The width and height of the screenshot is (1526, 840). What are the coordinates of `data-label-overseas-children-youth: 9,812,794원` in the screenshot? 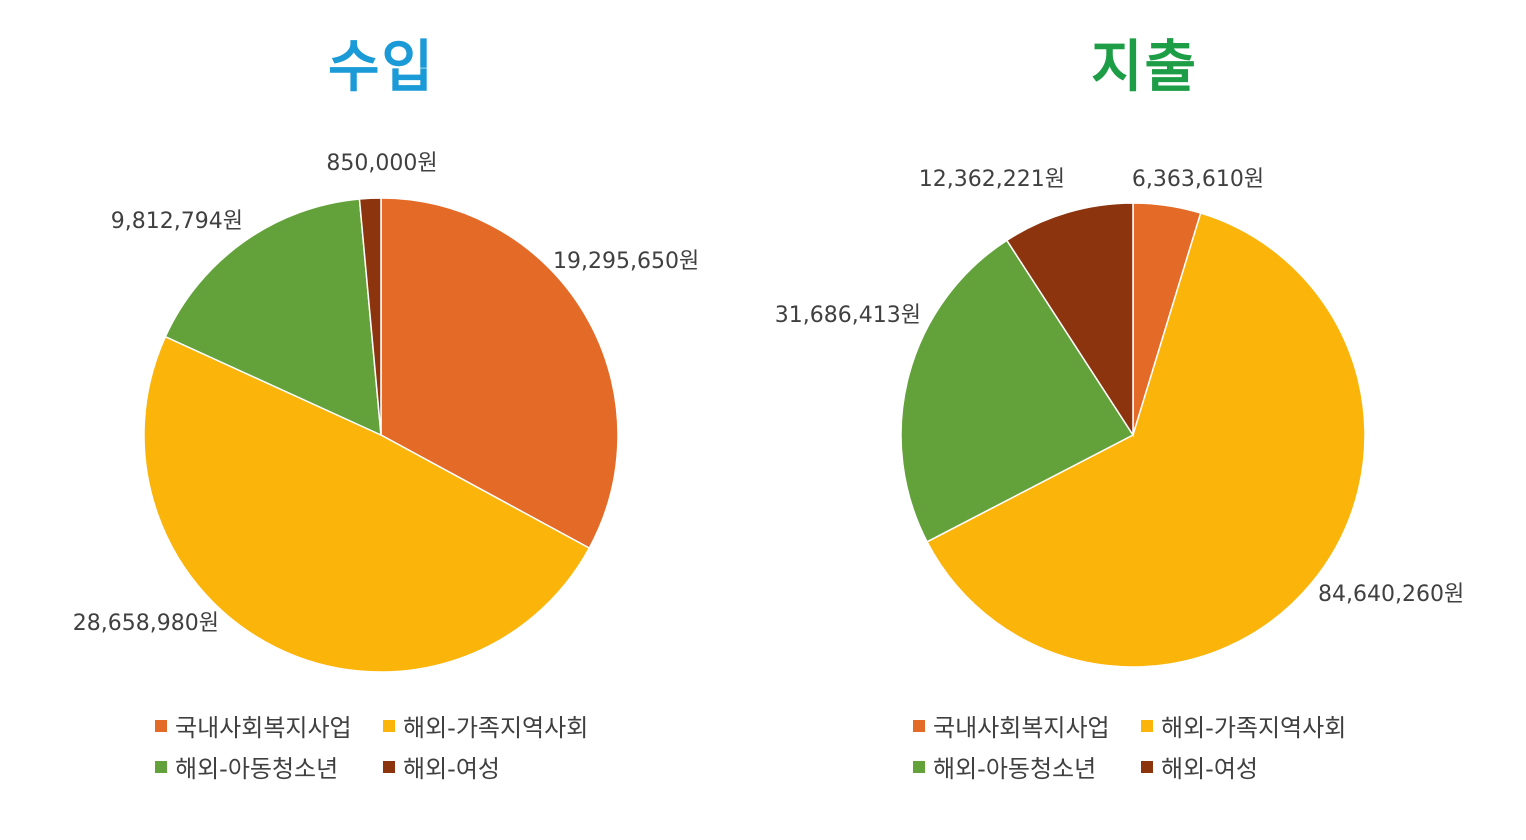 It's located at (177, 221).